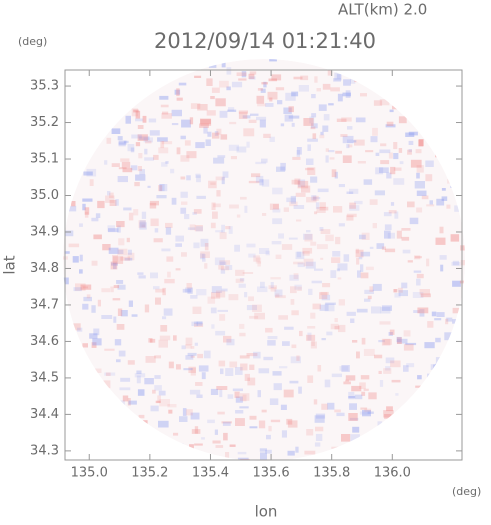 This screenshot has width=491, height=525. Describe the element at coordinates (44, 122) in the screenshot. I see `y-tick-label: 35.2` at that location.